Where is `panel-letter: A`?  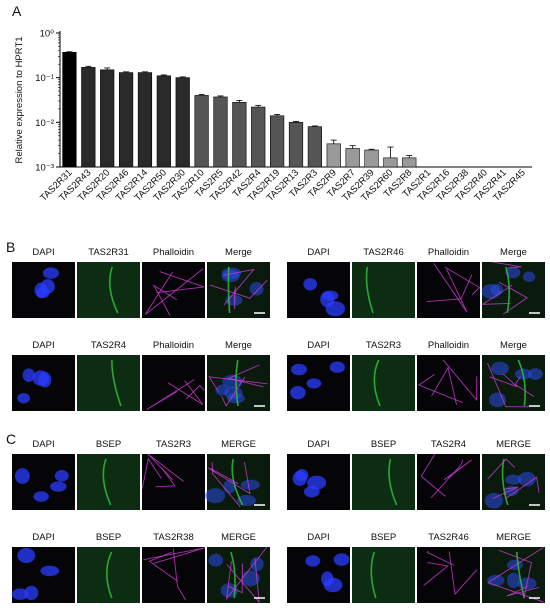
panel-letter: A is located at coordinates (17, 11).